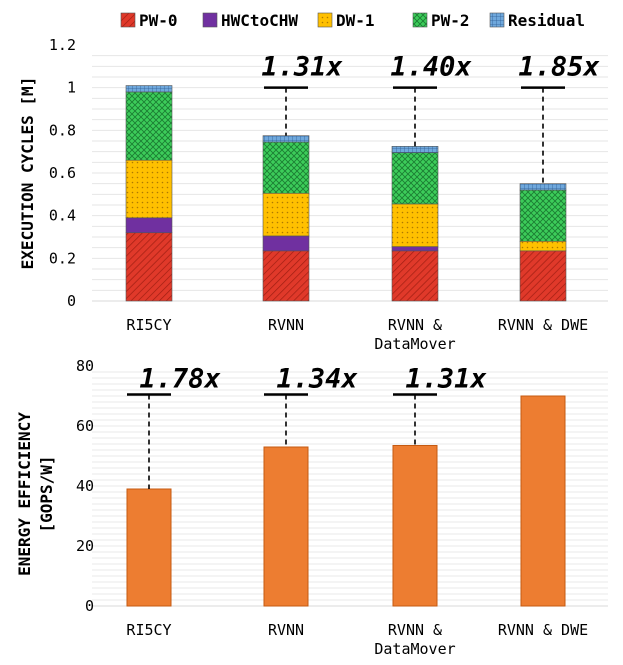 Image resolution: width=623 pixels, height=665 pixels. Describe the element at coordinates (450, 20) in the screenshot. I see `legend-label: PW-2` at that location.